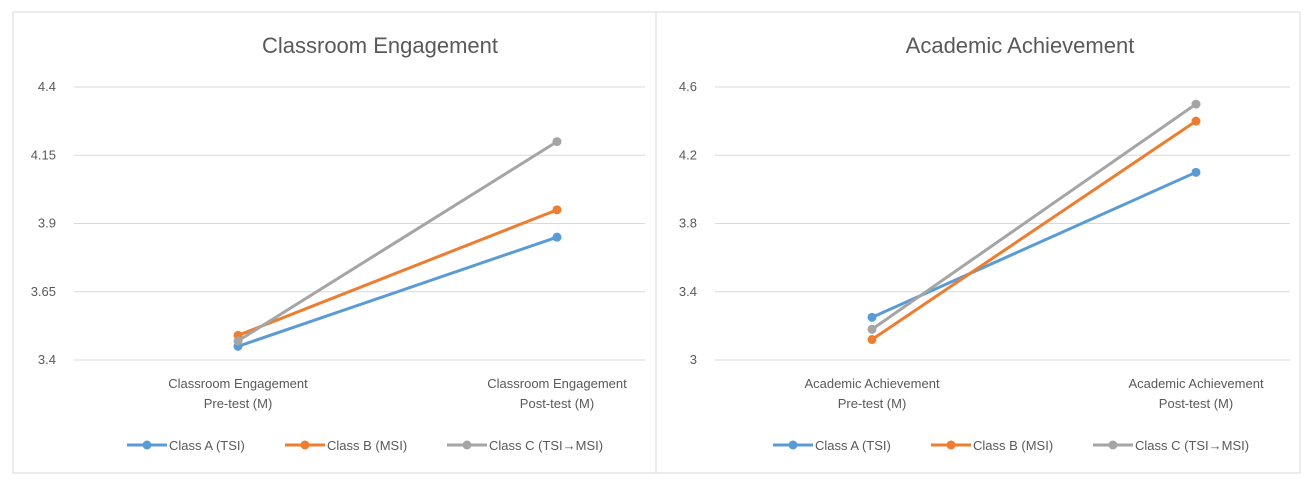 The height and width of the screenshot is (486, 1314). Describe the element at coordinates (688, 223) in the screenshot. I see `y-tick-label: 3.8` at that location.